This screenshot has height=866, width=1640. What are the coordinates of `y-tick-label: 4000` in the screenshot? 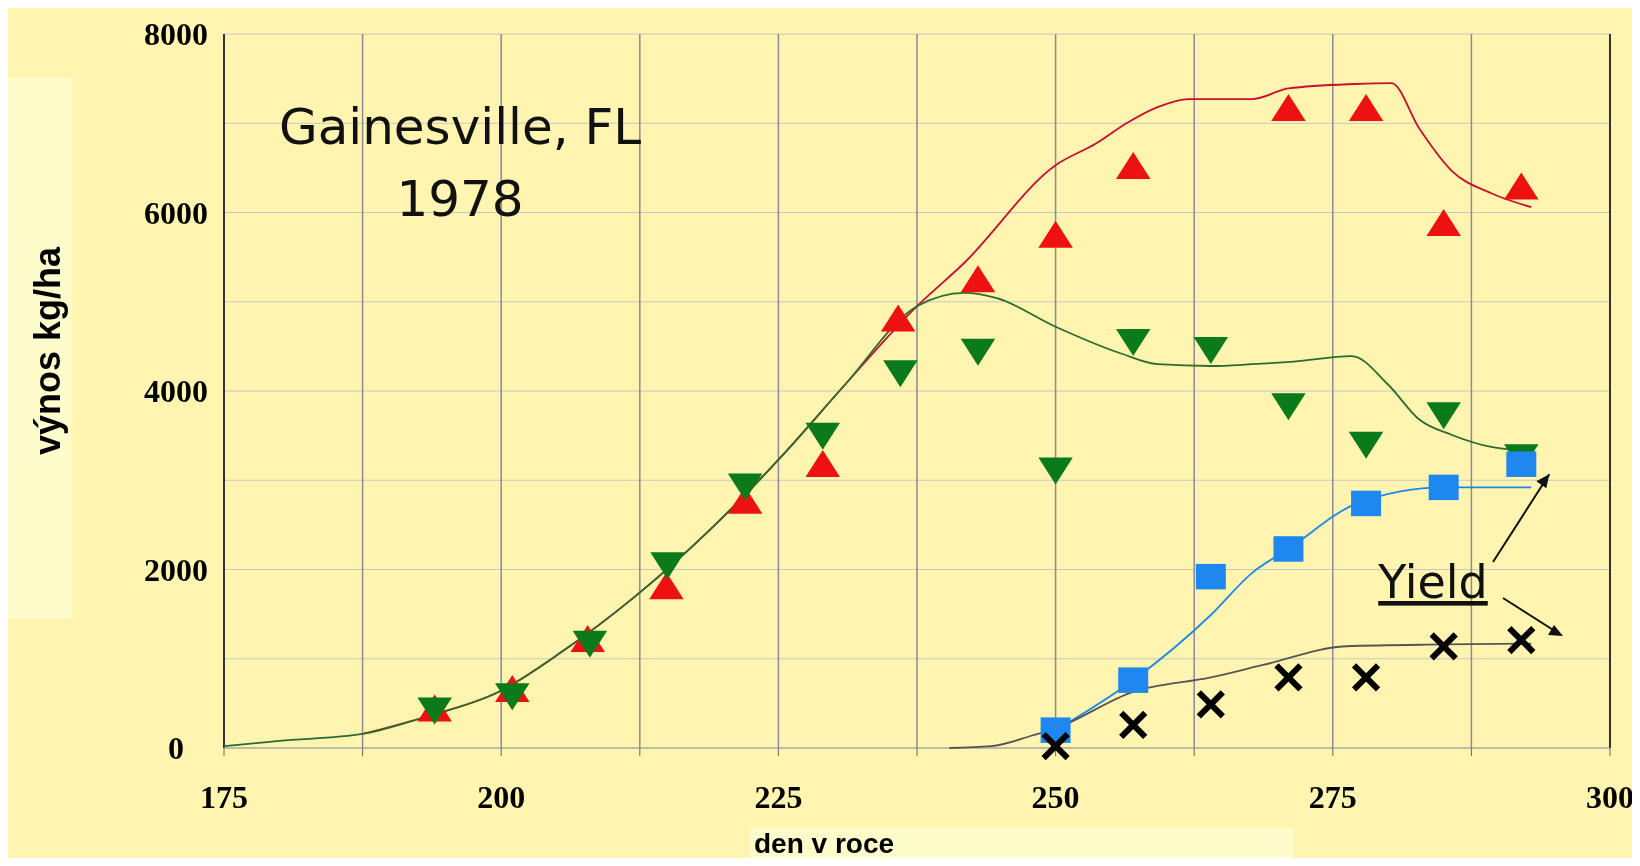 It's located at (176, 391).